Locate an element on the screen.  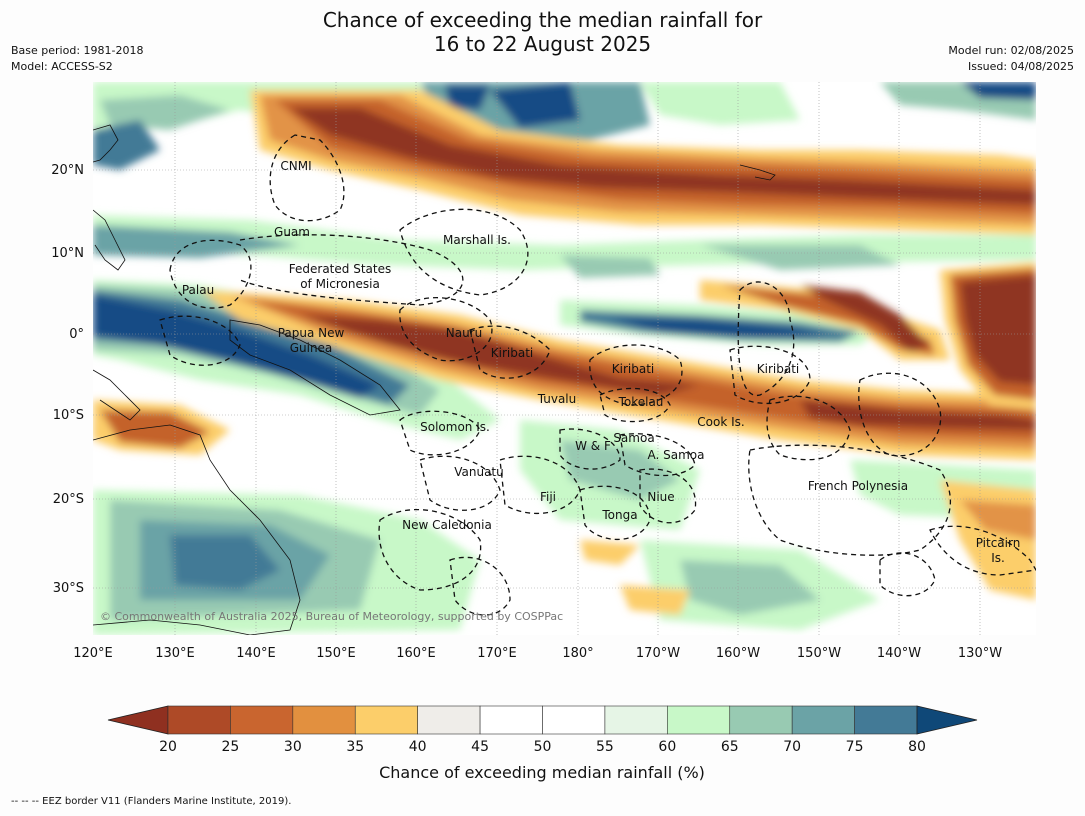
region-label: Samoa is located at coordinates (633, 438).